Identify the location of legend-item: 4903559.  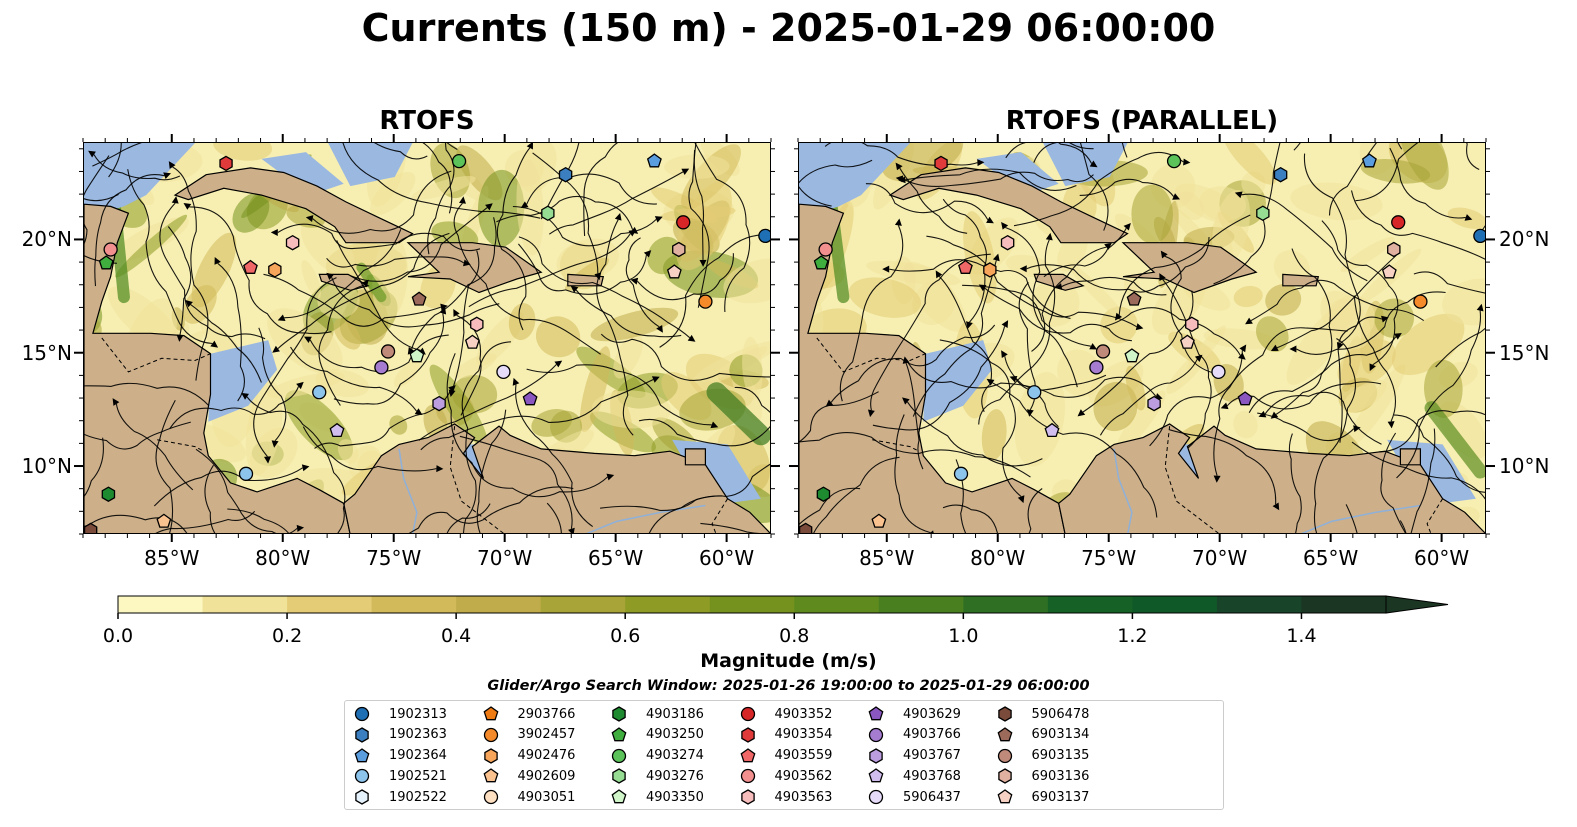
(785, 756).